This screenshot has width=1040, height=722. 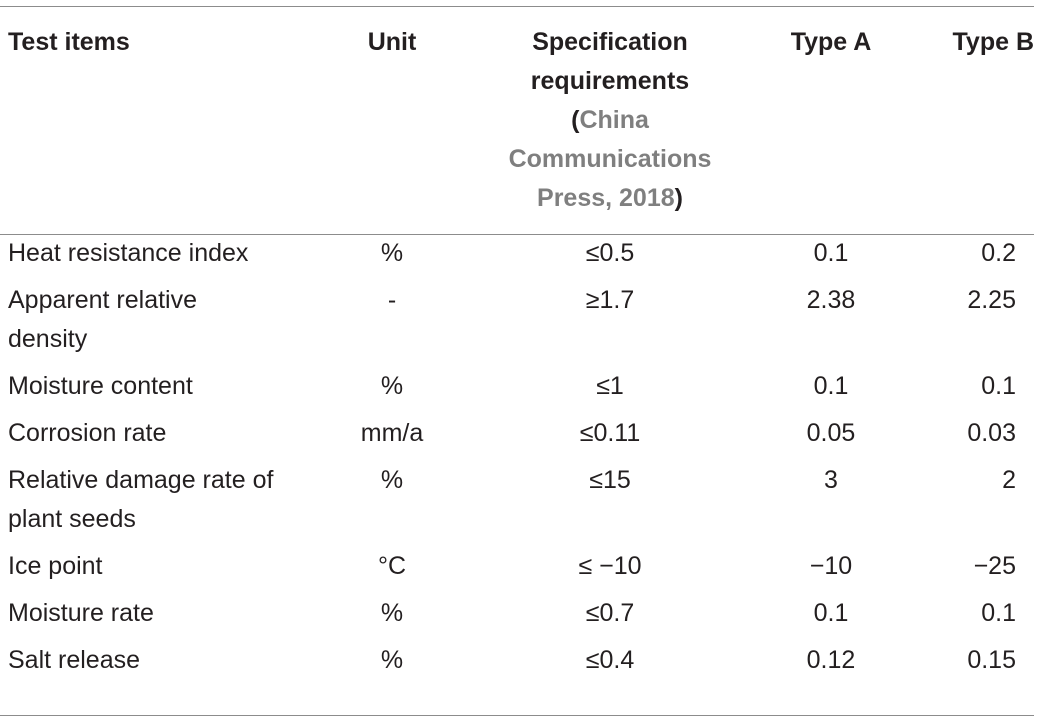 What do you see at coordinates (517, 562) in the screenshot?
I see `table-row: Ice point °C ≤ −10 −10 −25` at bounding box center [517, 562].